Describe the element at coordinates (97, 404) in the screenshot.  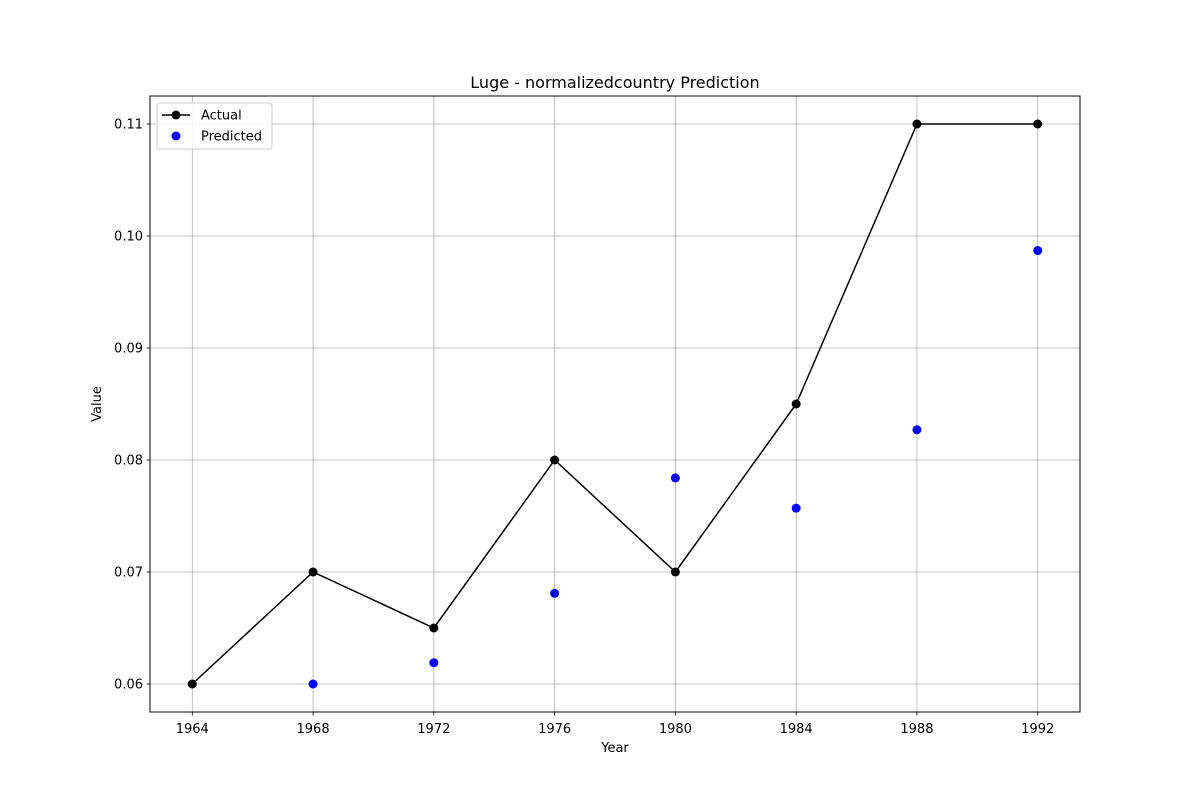
I see `y-axis-title: Value` at that location.